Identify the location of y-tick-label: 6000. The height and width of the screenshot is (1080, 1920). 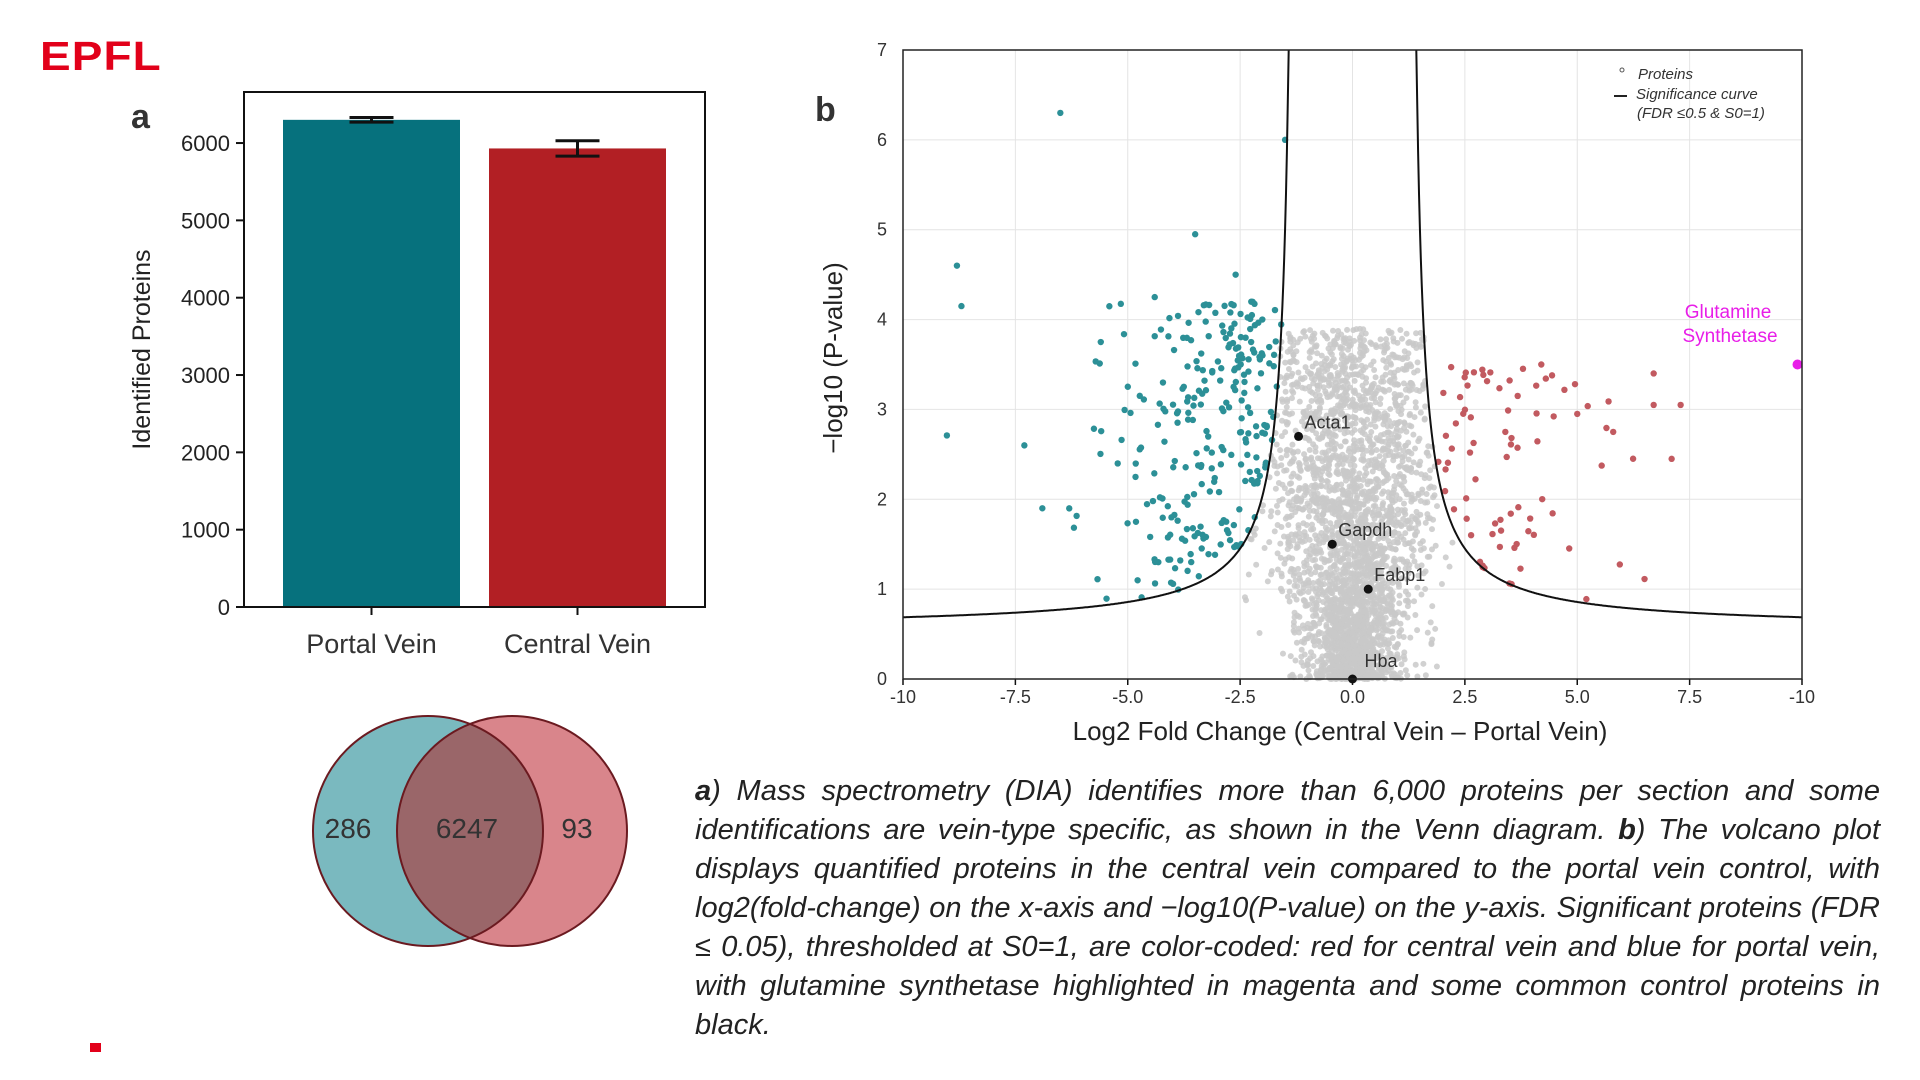
(205, 143).